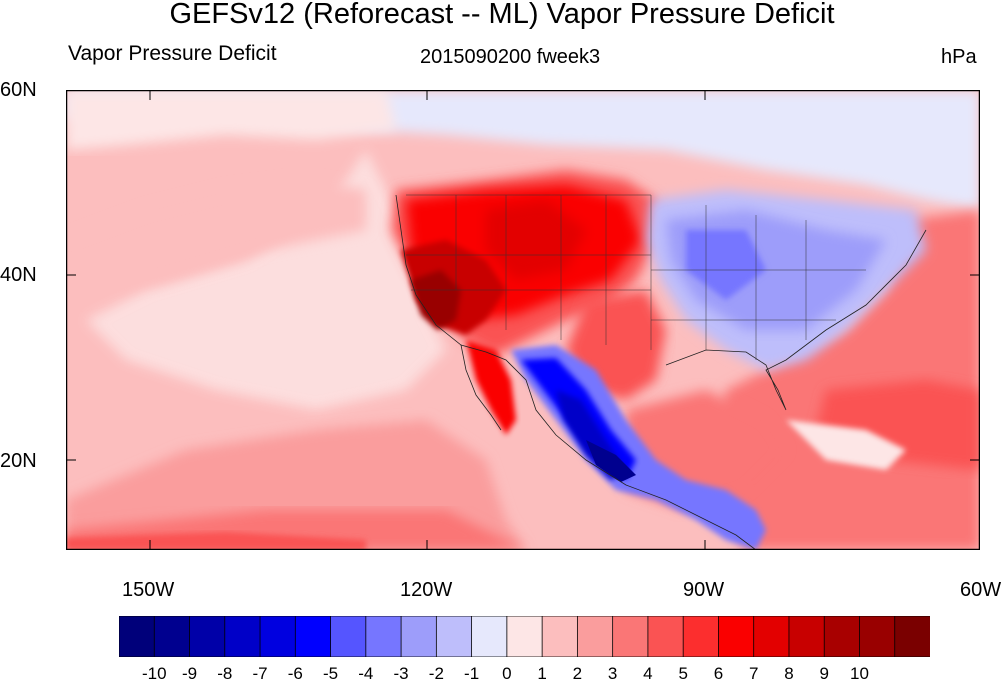  Describe the element at coordinates (577, 673) in the screenshot. I see `colorbar-label: 2` at that location.